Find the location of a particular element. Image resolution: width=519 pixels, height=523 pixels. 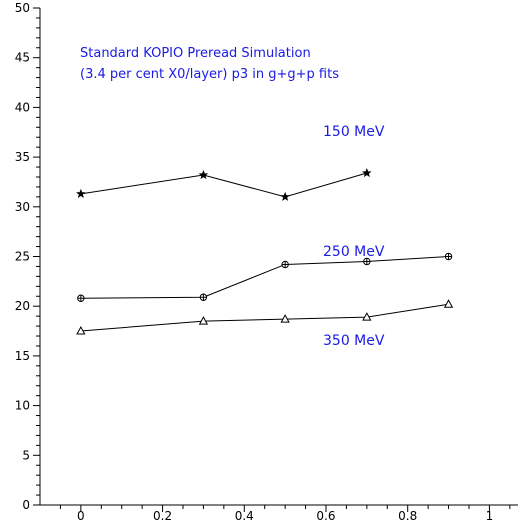

y-tick-label: 50 is located at coordinates (22, 8).